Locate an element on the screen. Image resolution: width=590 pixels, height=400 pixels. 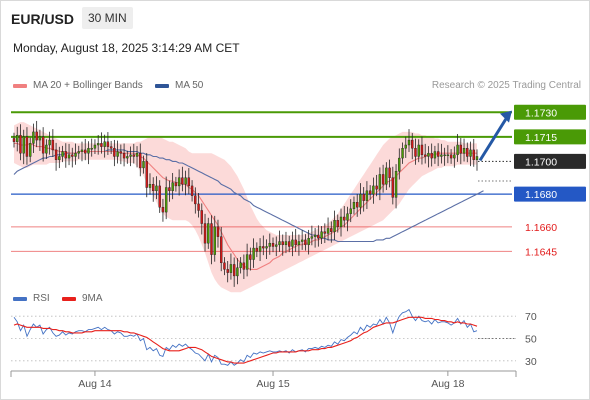
legend-ma50-swatch is located at coordinates (162, 85).